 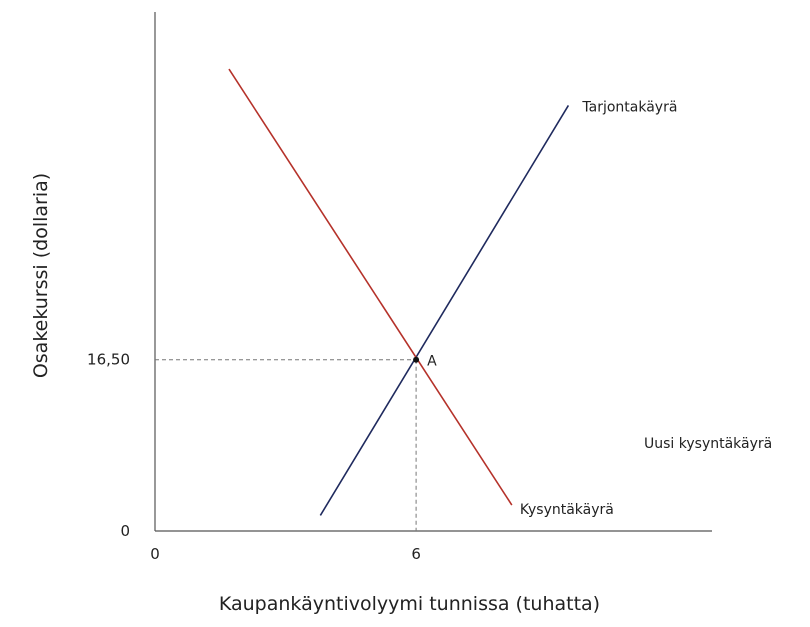 What do you see at coordinates (108, 360) in the screenshot?
I see `y-tick-label: 16,50` at bounding box center [108, 360].